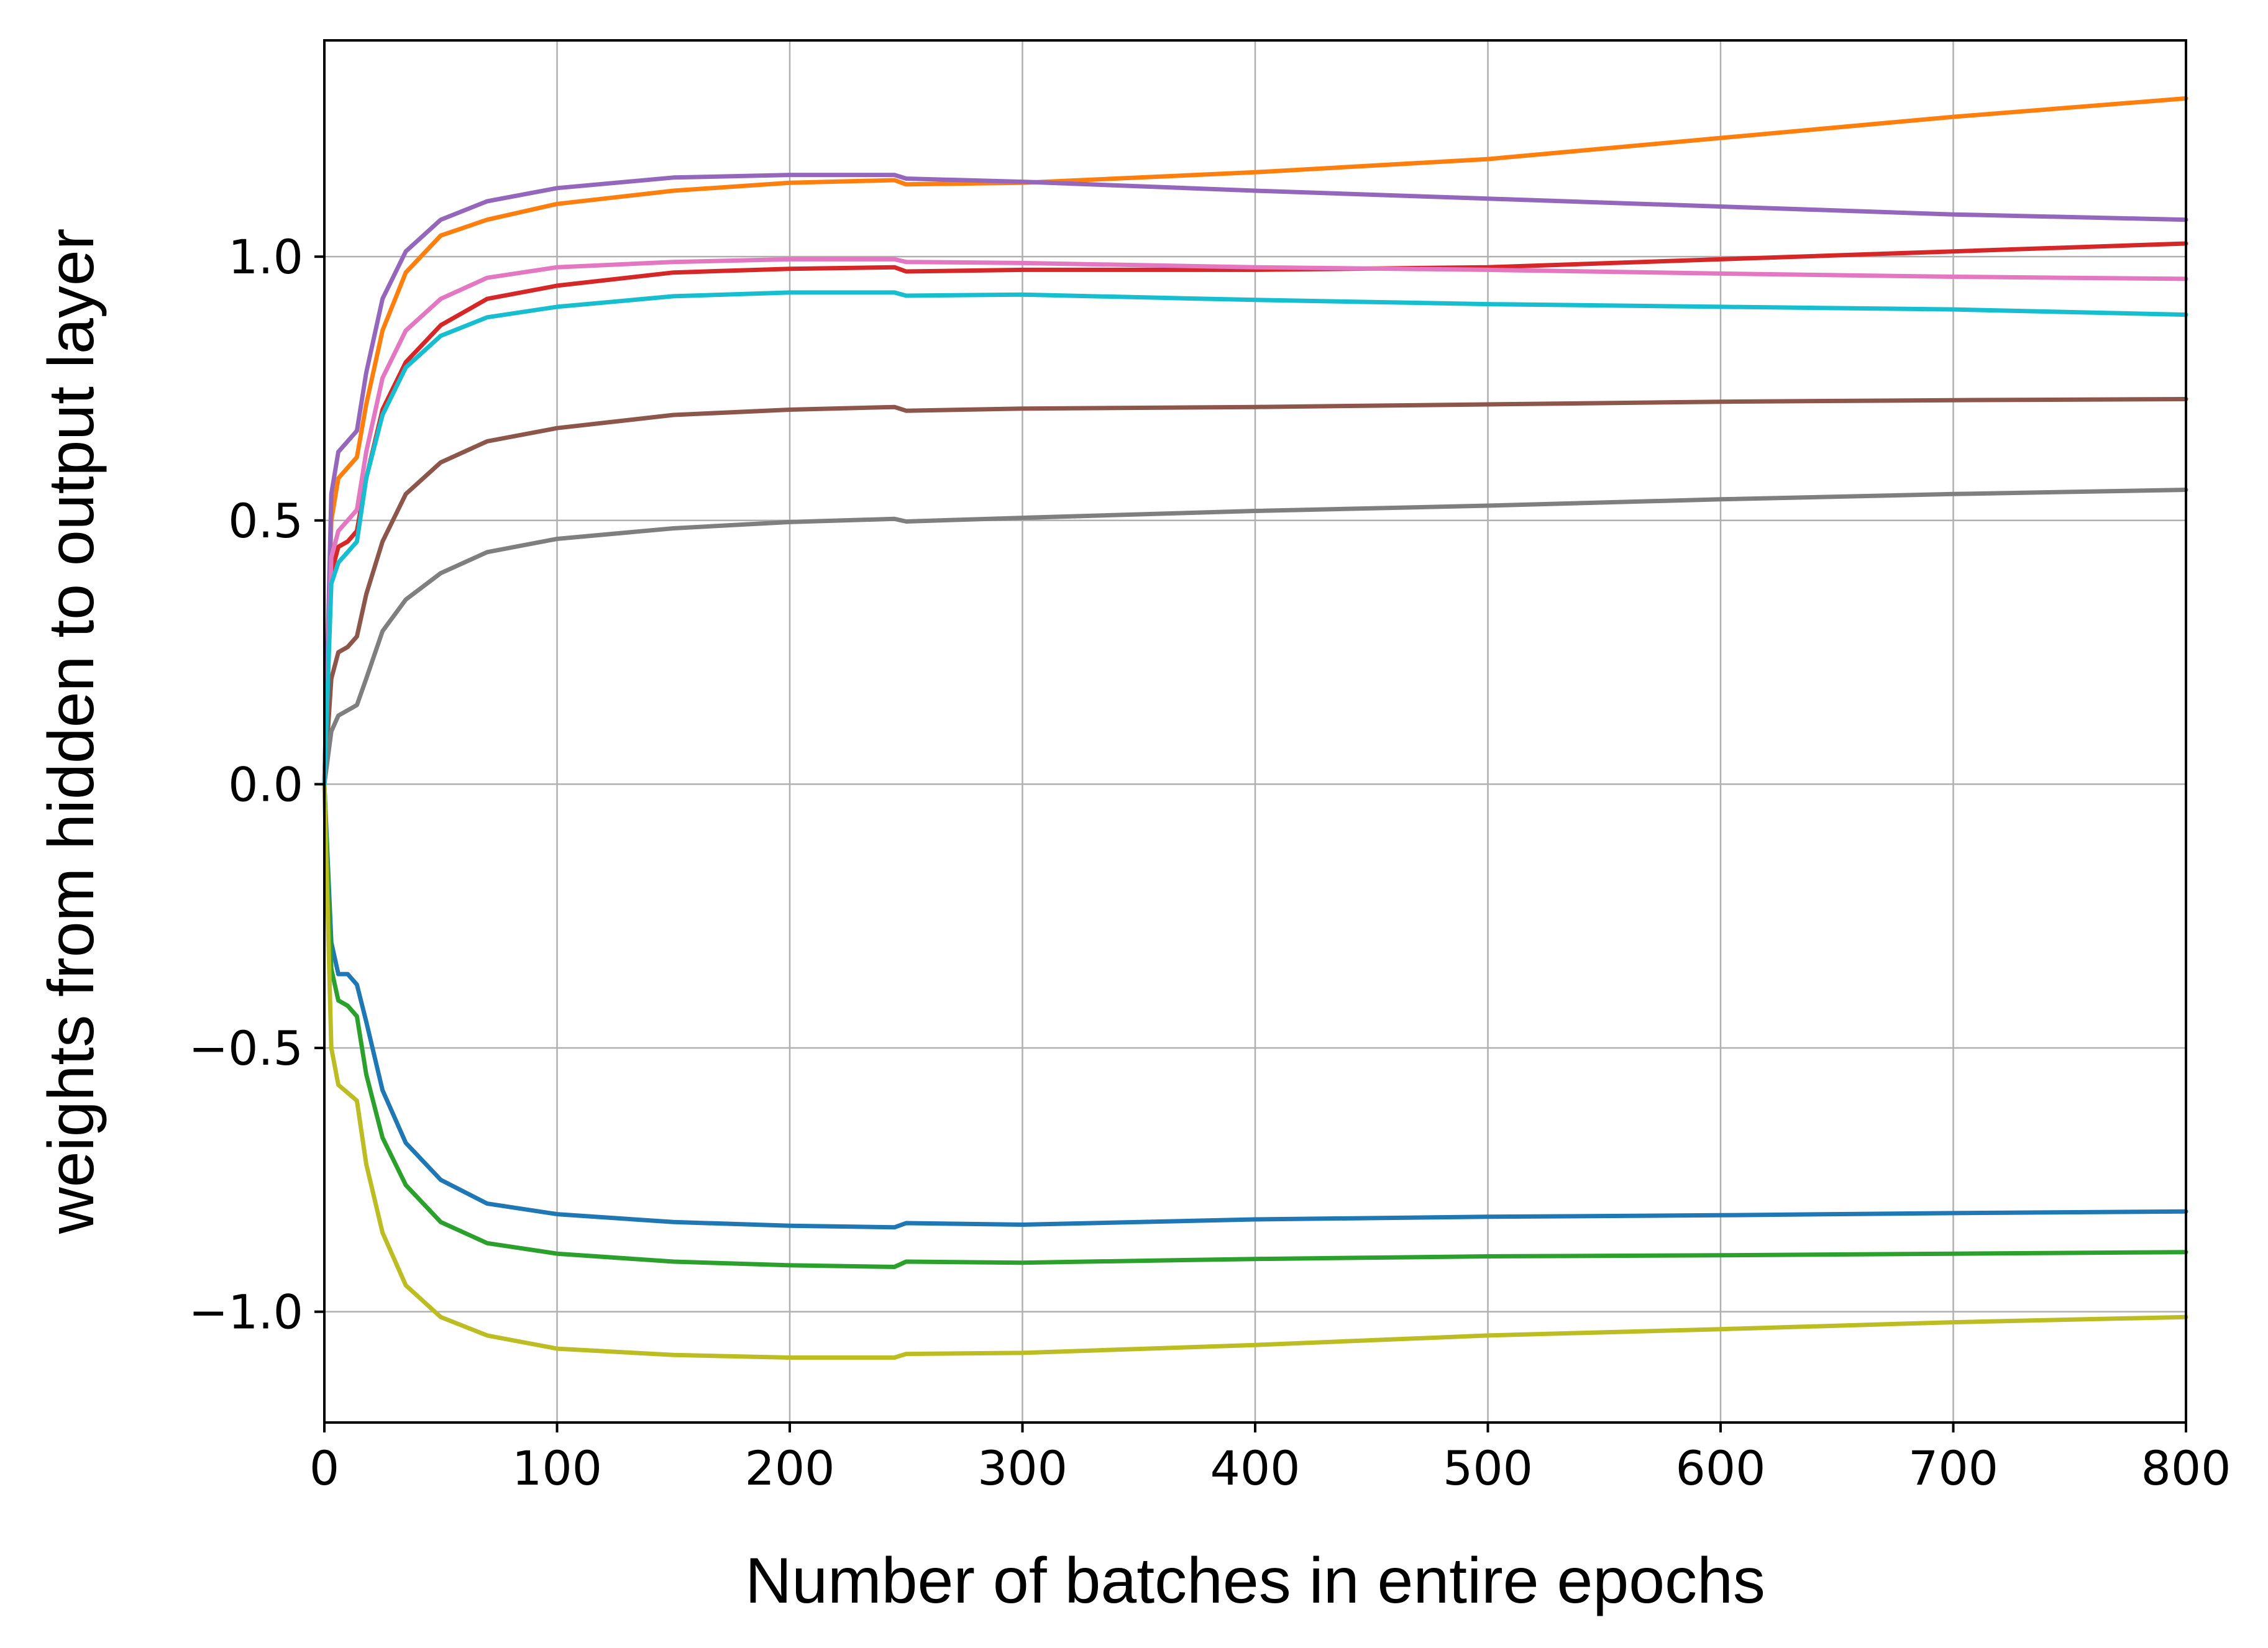 Image resolution: width=2268 pixels, height=1648 pixels. Describe the element at coordinates (1488, 1468) in the screenshot. I see `x-tick-label: 500` at that location.